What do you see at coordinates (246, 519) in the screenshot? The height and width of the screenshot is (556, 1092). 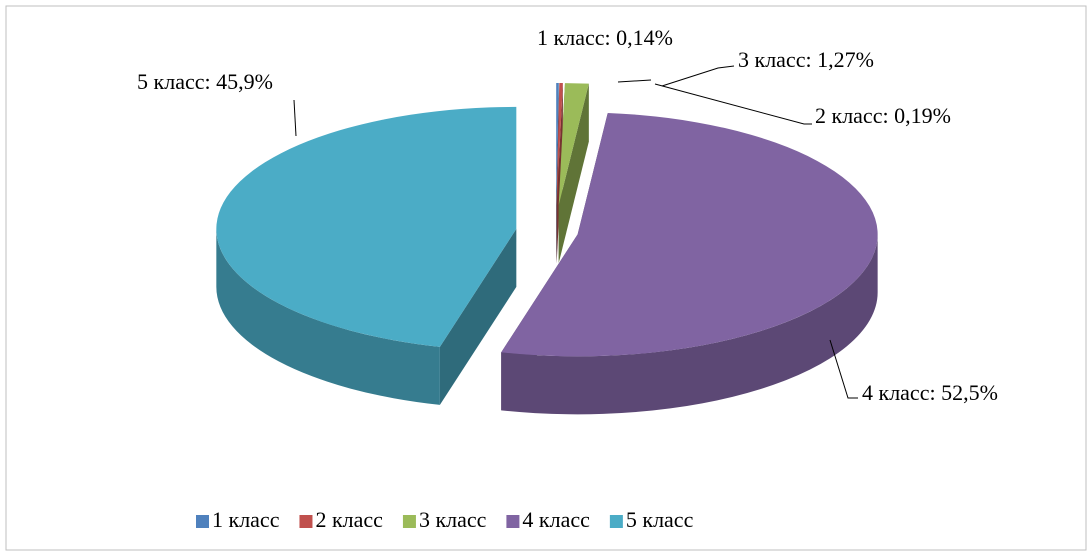 I see `legend-label: 1 класс` at bounding box center [246, 519].